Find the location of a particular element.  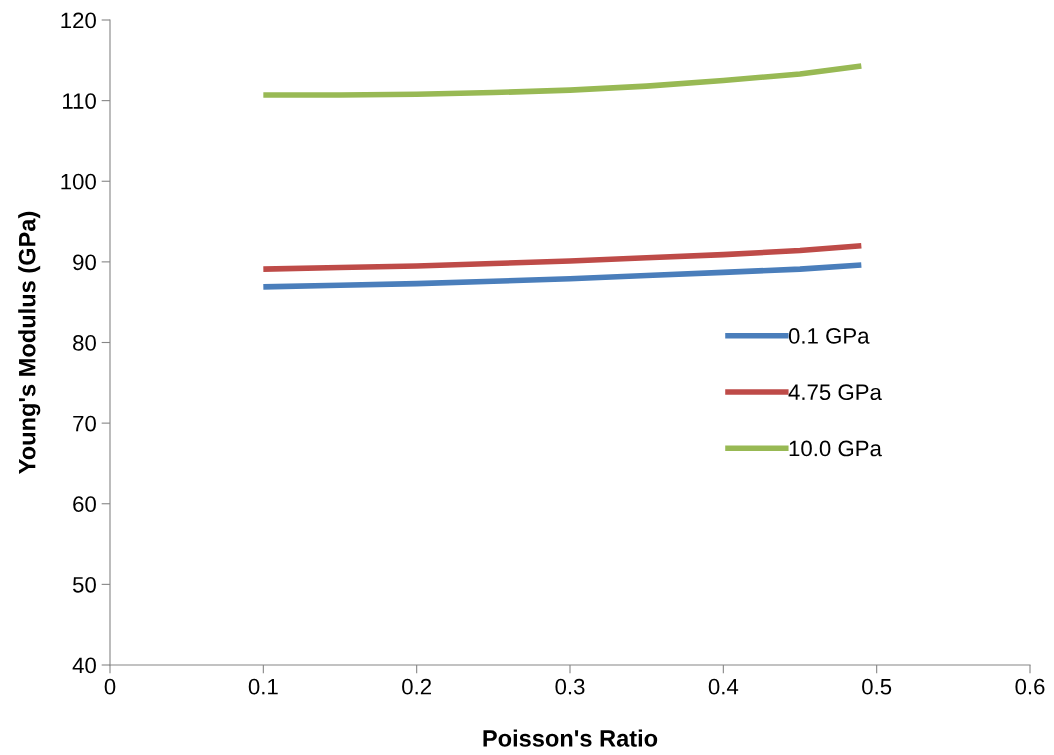

y-tick-label: 110 is located at coordinates (79, 101).